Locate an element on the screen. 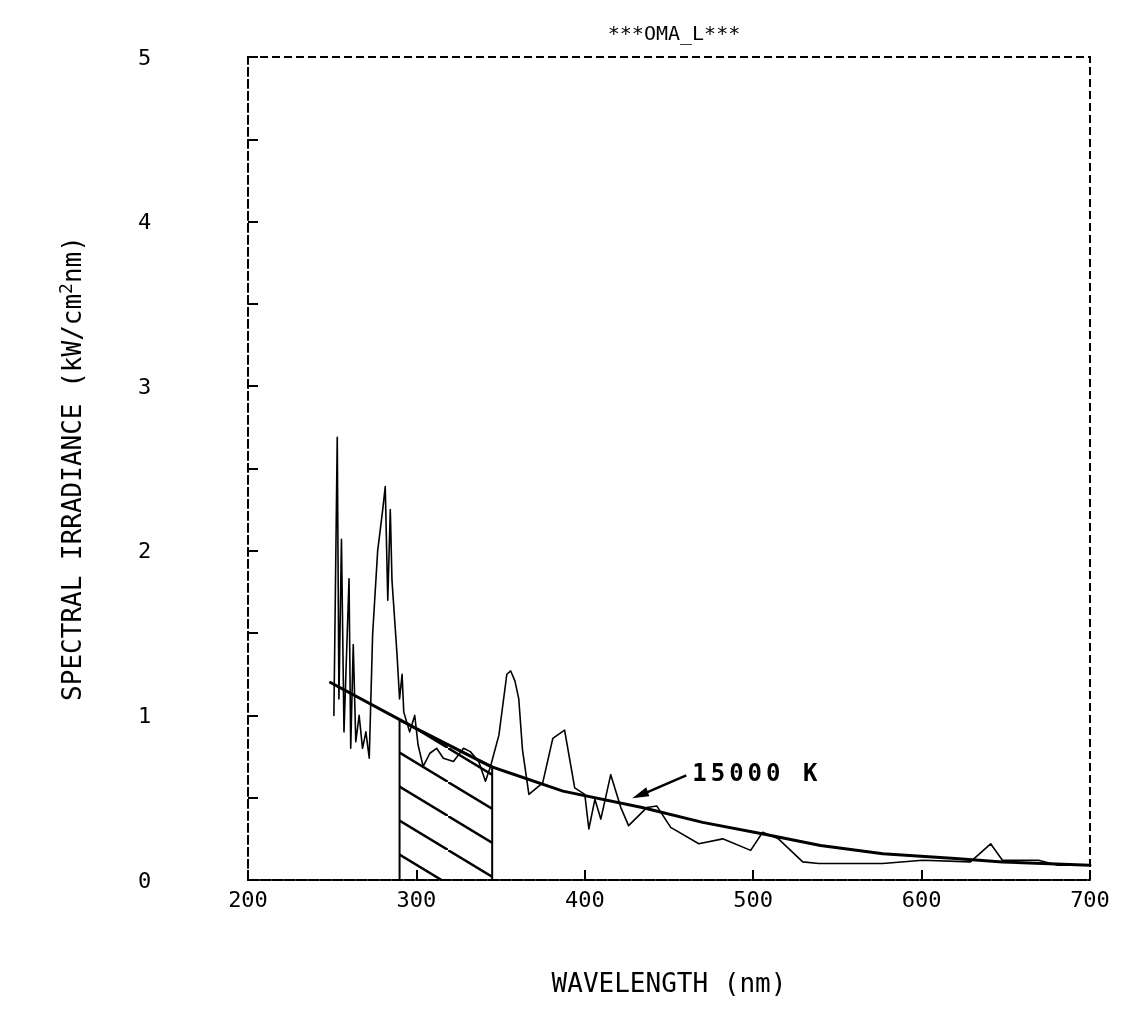 This screenshot has width=1136, height=1023. chart-title: ***OMA_L*** is located at coordinates (674, 33).